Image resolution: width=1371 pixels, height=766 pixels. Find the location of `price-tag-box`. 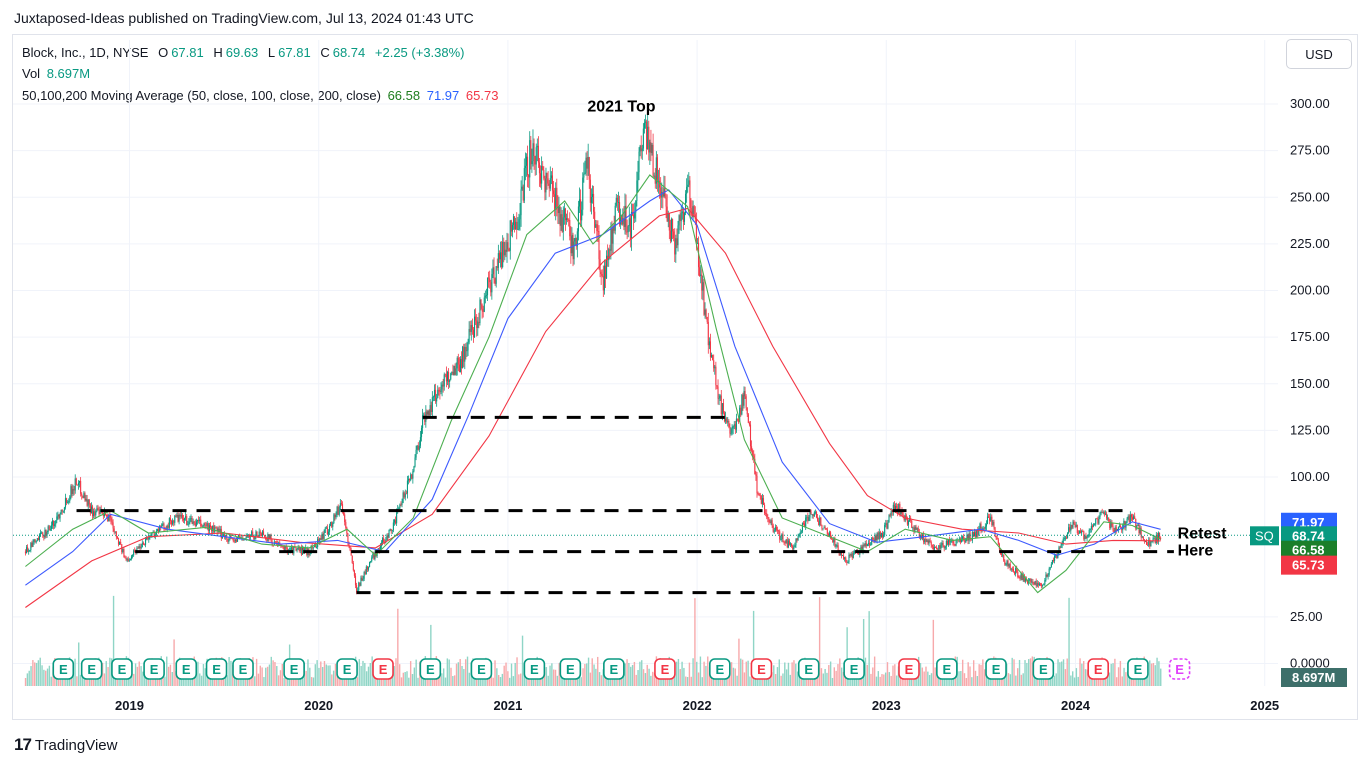

price-tag-box is located at coordinates (1309, 550).